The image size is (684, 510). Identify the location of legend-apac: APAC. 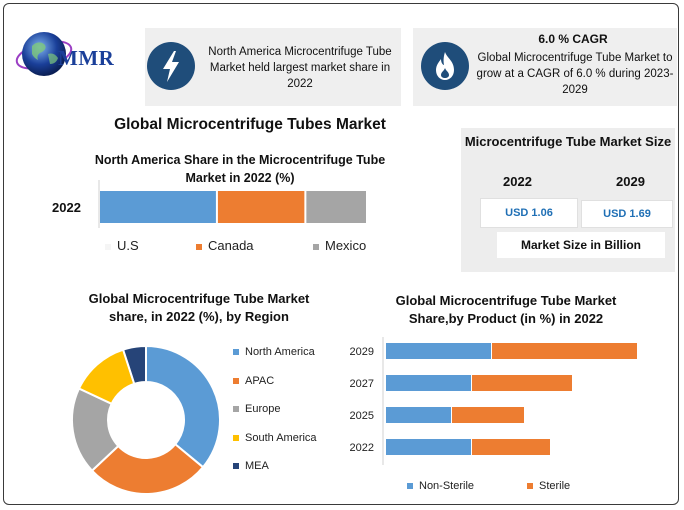
(253, 381).